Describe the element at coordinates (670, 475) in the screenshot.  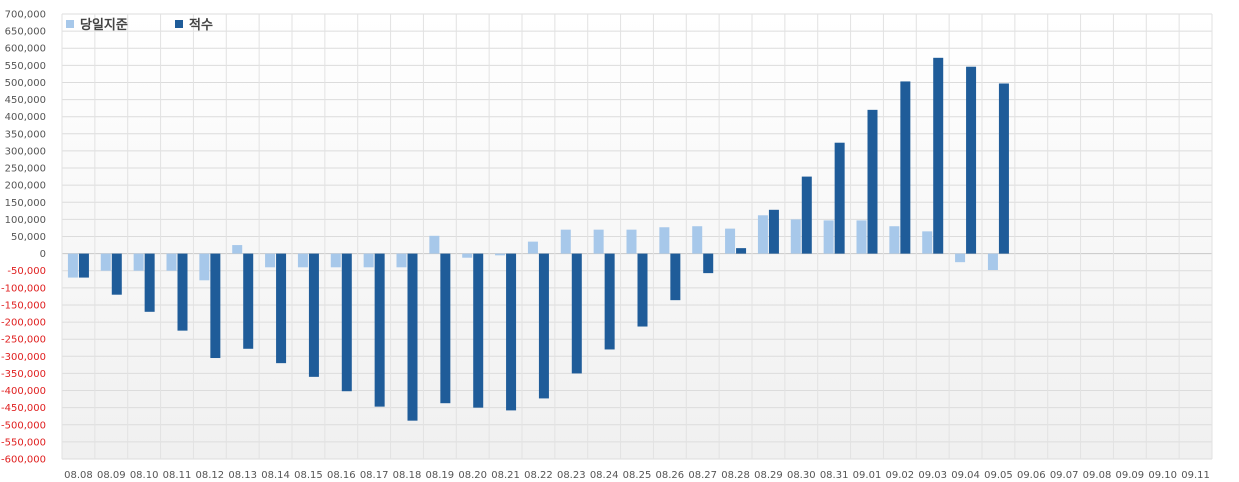
I see `x-tick-label: 08.26` at that location.